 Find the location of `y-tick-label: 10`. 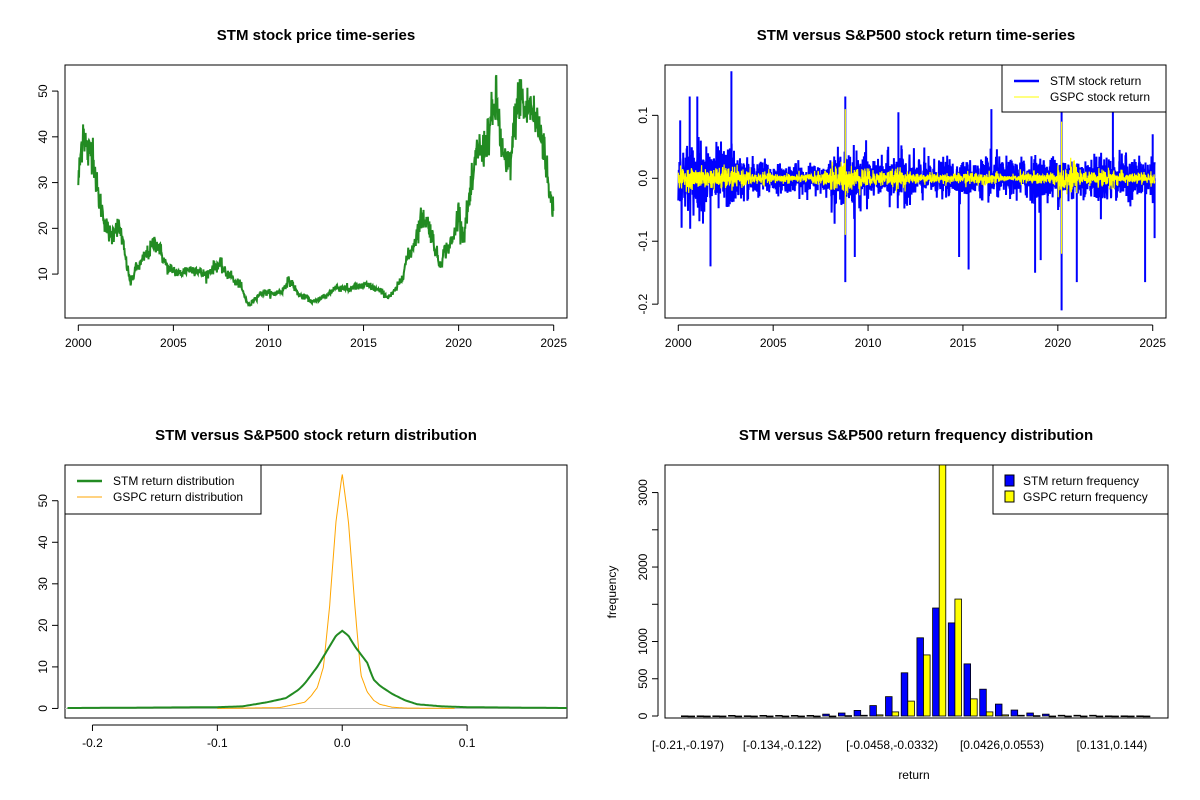

y-tick-label: 10 is located at coordinates (43, 667).